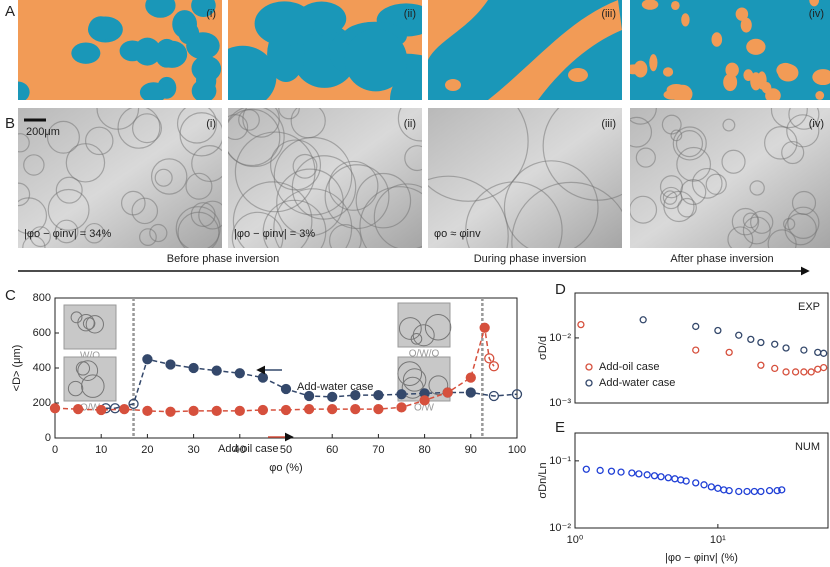  I want to click on chart-label: NUM, so click(807, 447).